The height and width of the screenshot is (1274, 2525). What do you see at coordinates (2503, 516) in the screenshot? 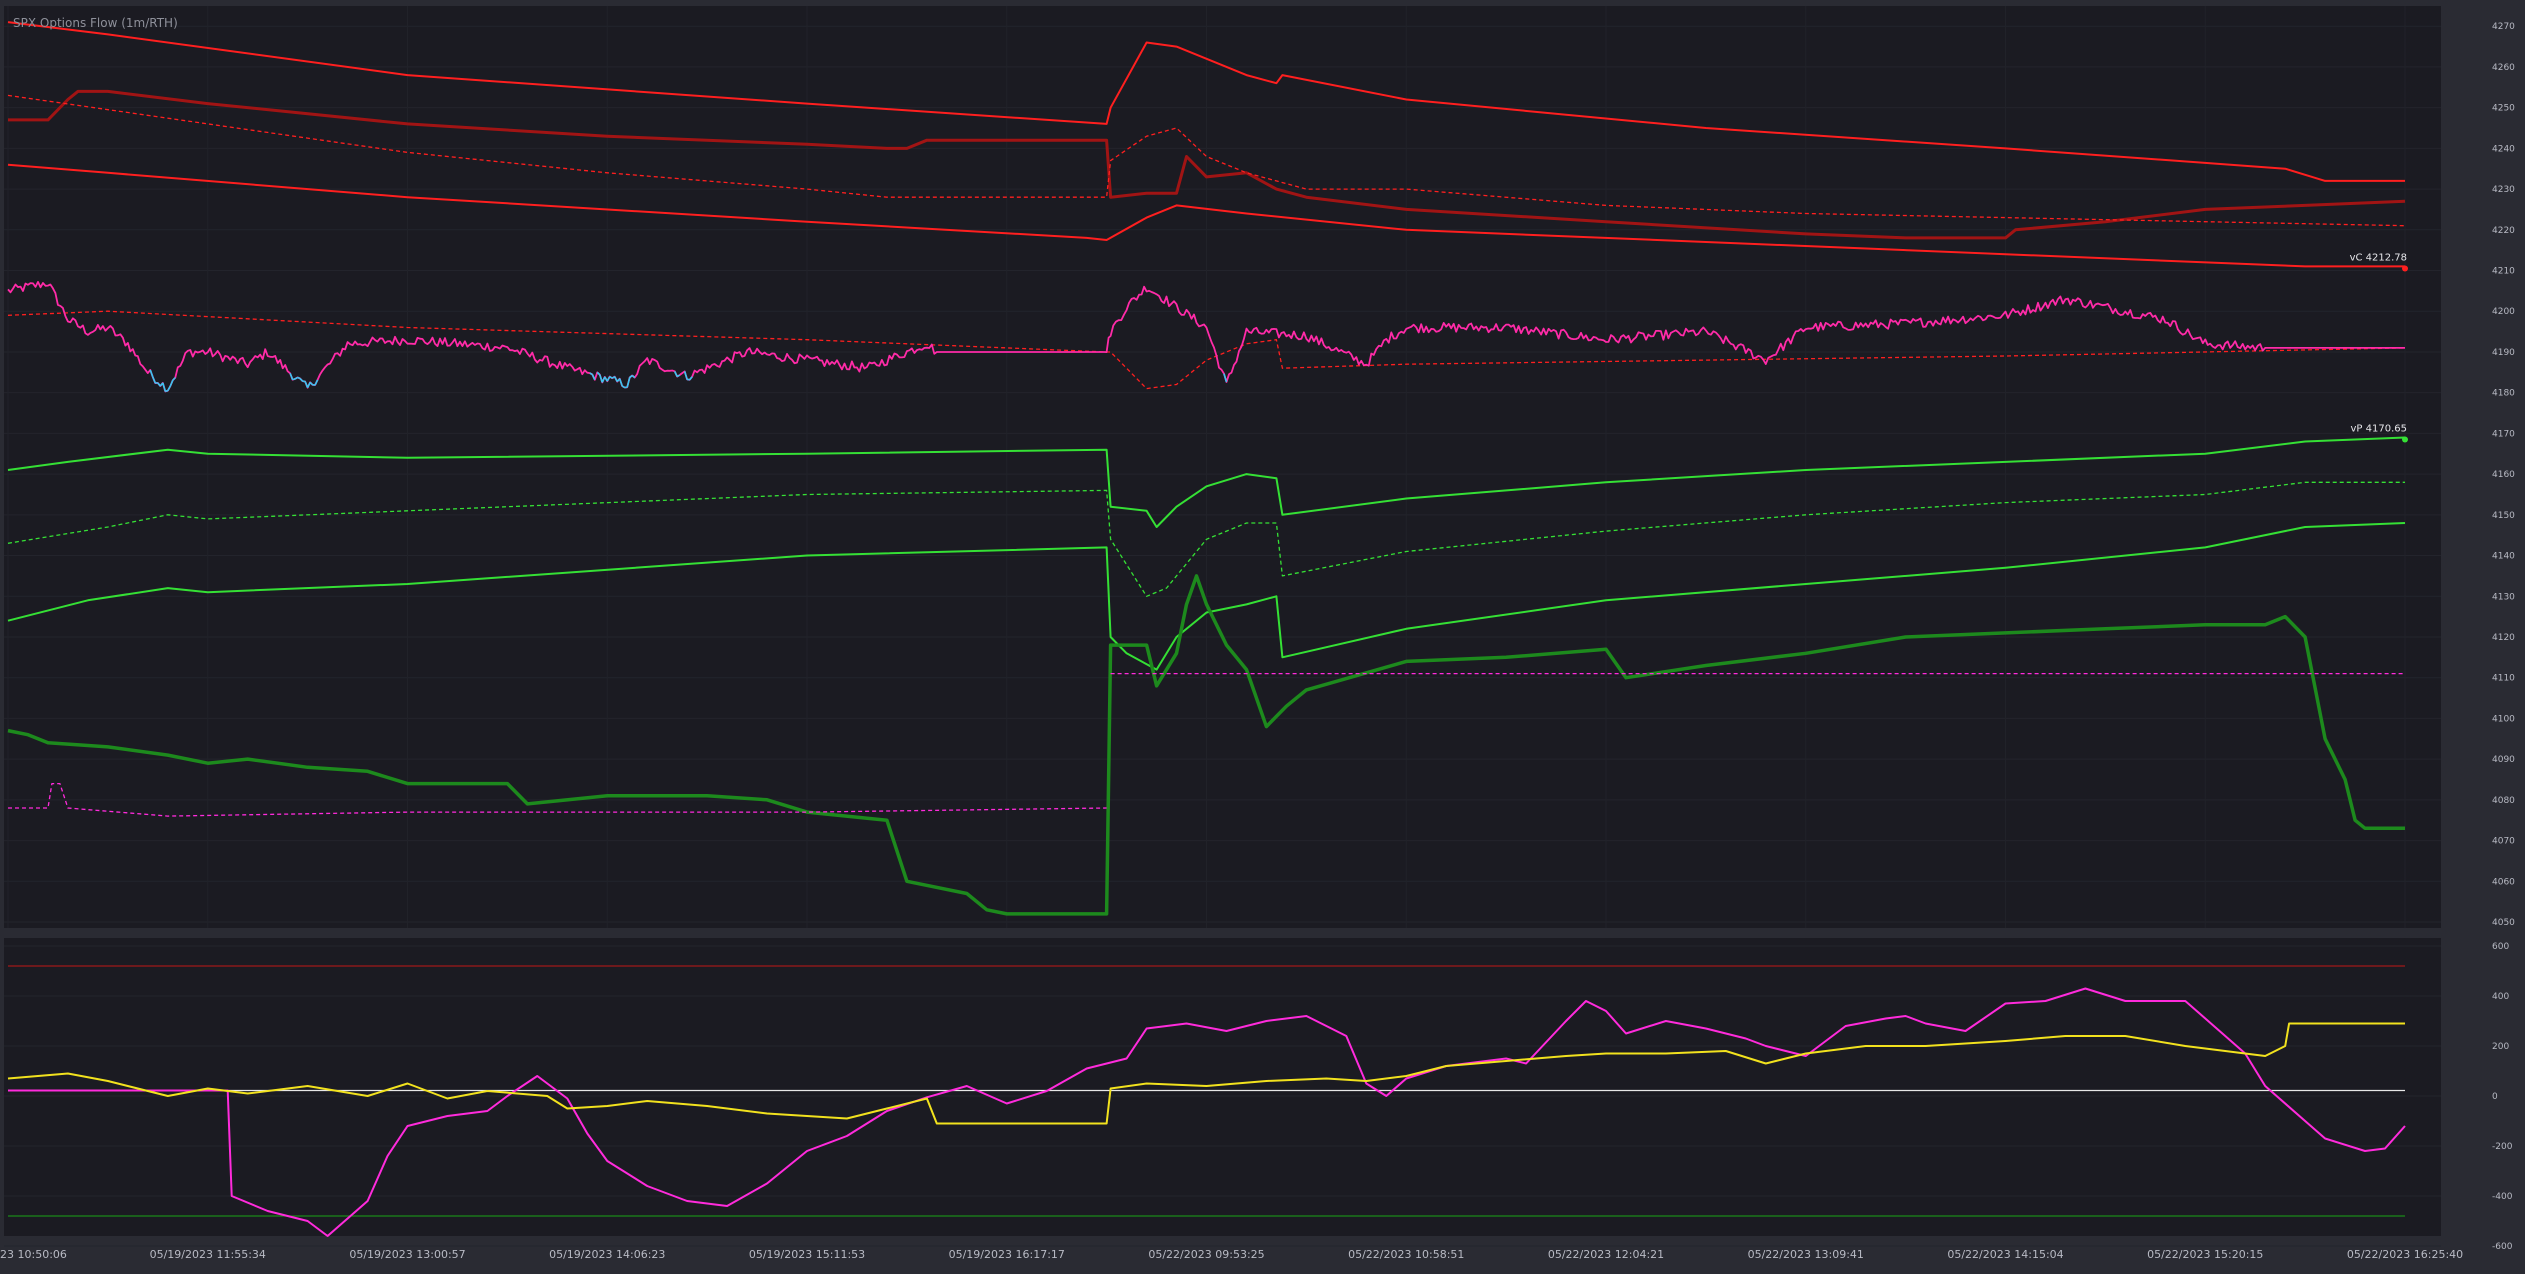
I see `upper-y-tick-label: 4150` at bounding box center [2503, 516].